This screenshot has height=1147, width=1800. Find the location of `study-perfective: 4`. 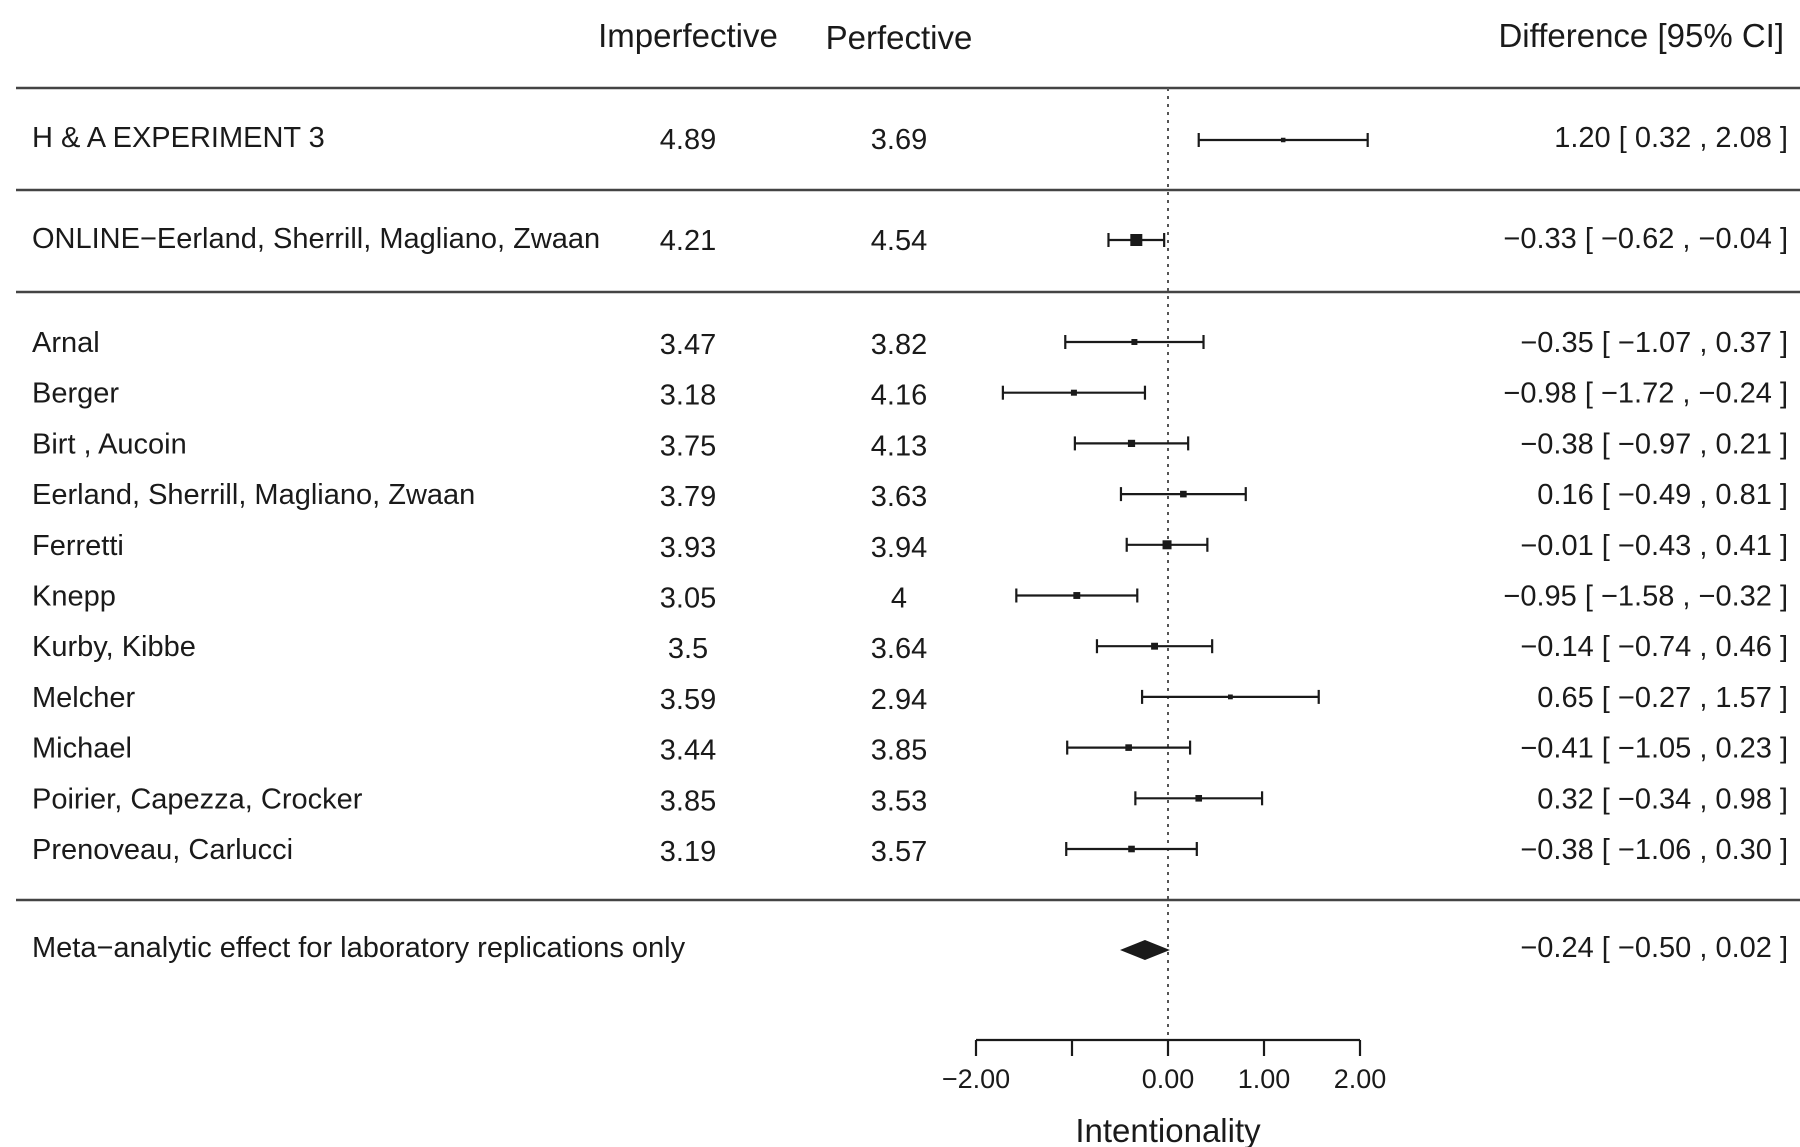

study-perfective: 4 is located at coordinates (899, 599).